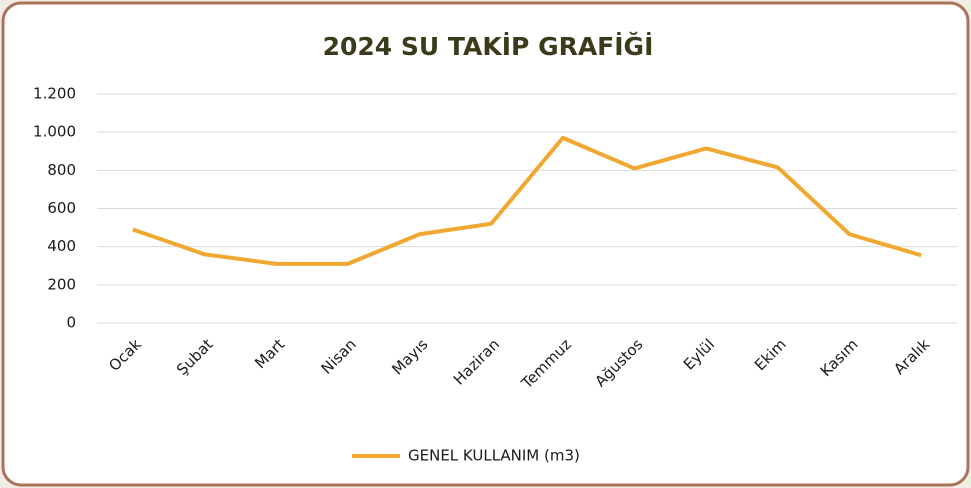 This screenshot has width=971, height=488. Describe the element at coordinates (61, 246) in the screenshot. I see `y-tick-label: 400` at that location.